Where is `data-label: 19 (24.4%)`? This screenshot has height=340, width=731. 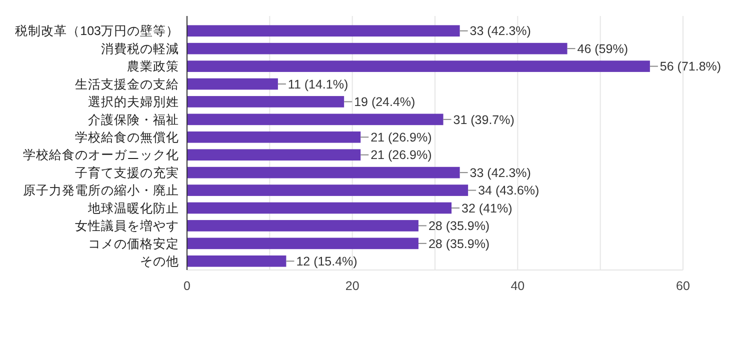
data-label: 19 (24.4%) is located at coordinates (385, 102).